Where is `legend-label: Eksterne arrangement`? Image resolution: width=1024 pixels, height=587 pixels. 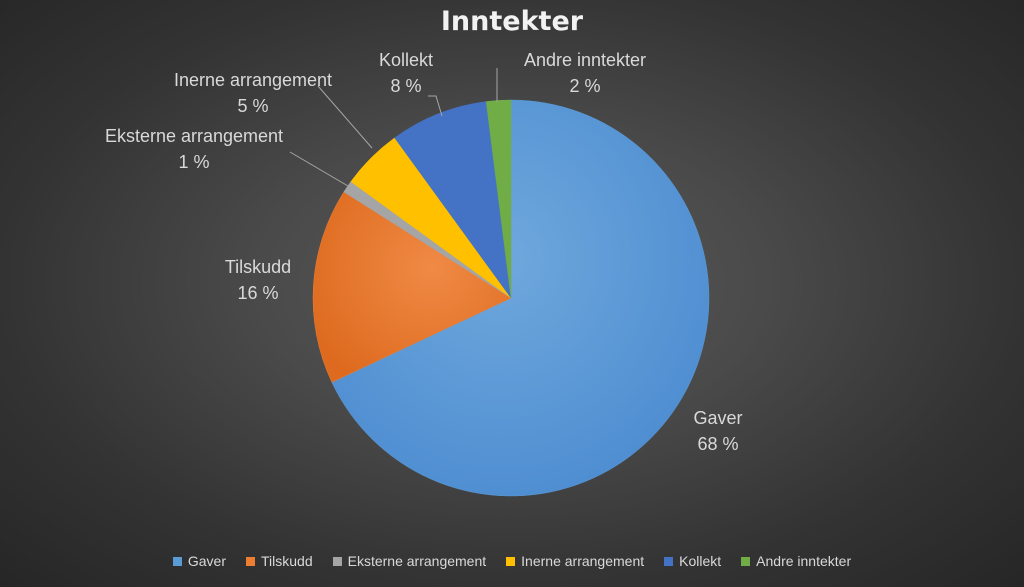 legend-label: Eksterne arrangement is located at coordinates (417, 561).